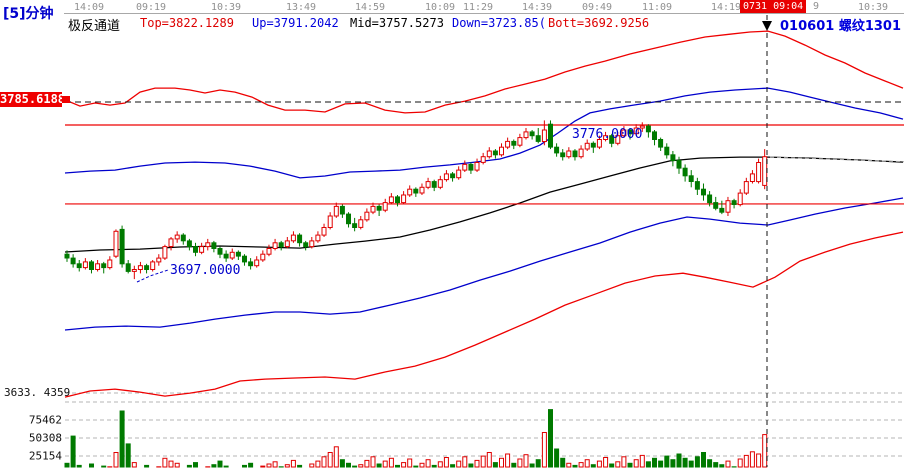 The image size is (904, 472). Describe the element at coordinates (205, 270) in the screenshot. I see `price-annotation: 3697.0000` at that location.